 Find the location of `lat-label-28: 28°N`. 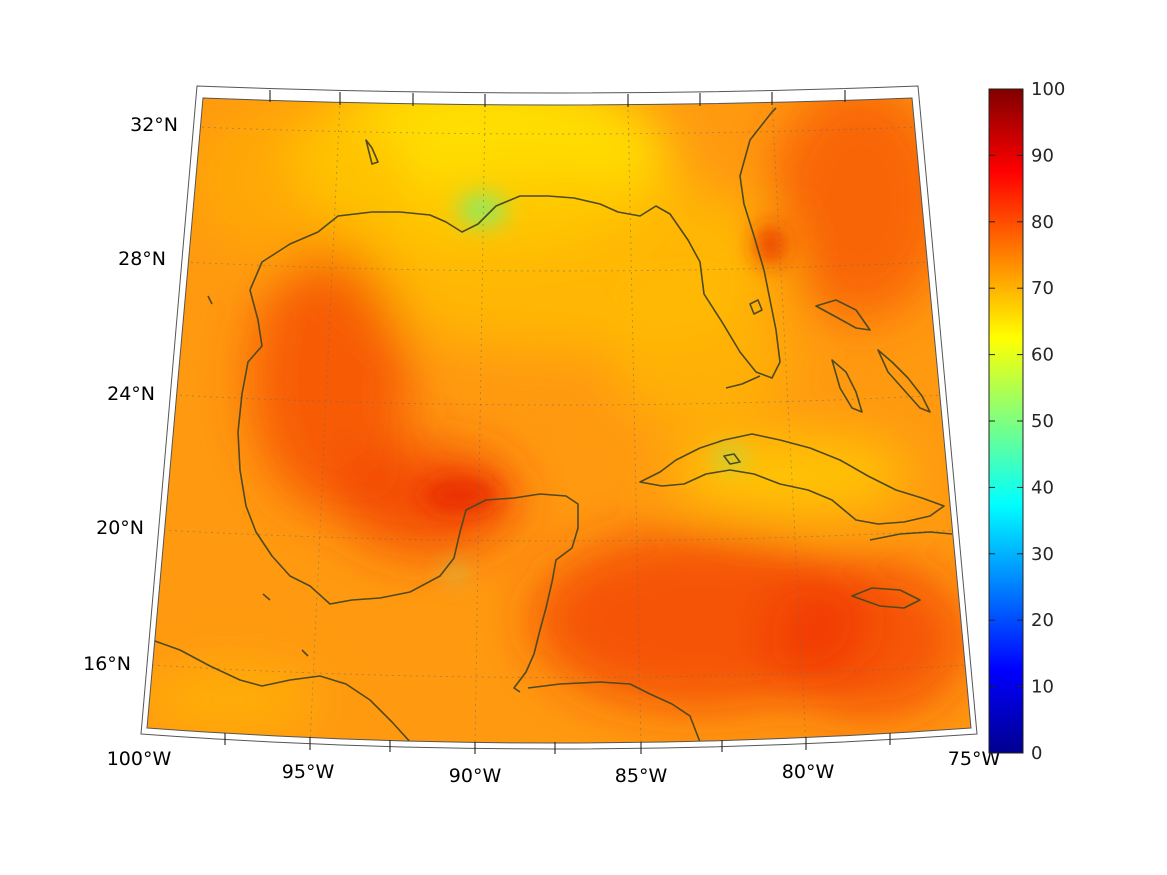

lat-label-28: 28°N is located at coordinates (142, 259).